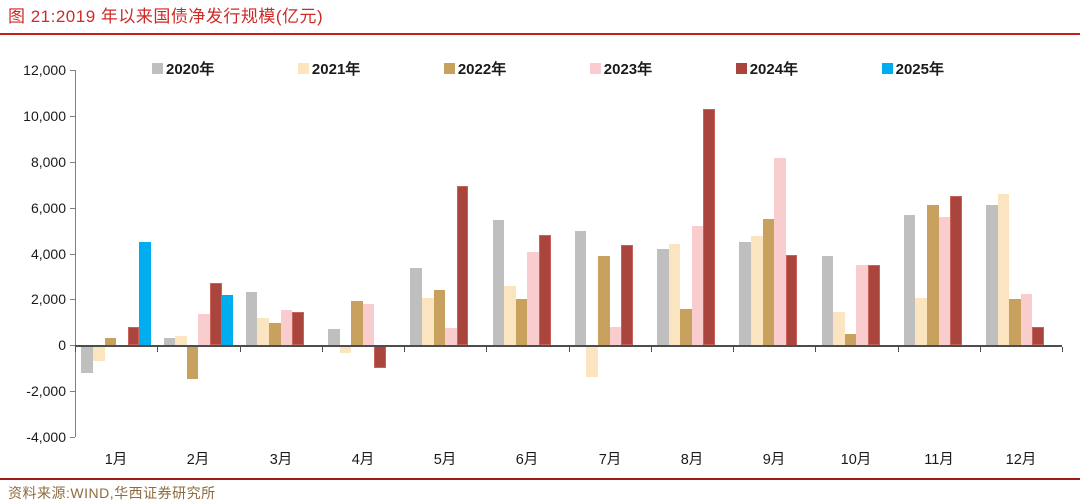  What do you see at coordinates (540, 34) in the screenshot?
I see `title-divider-rule` at bounding box center [540, 34].